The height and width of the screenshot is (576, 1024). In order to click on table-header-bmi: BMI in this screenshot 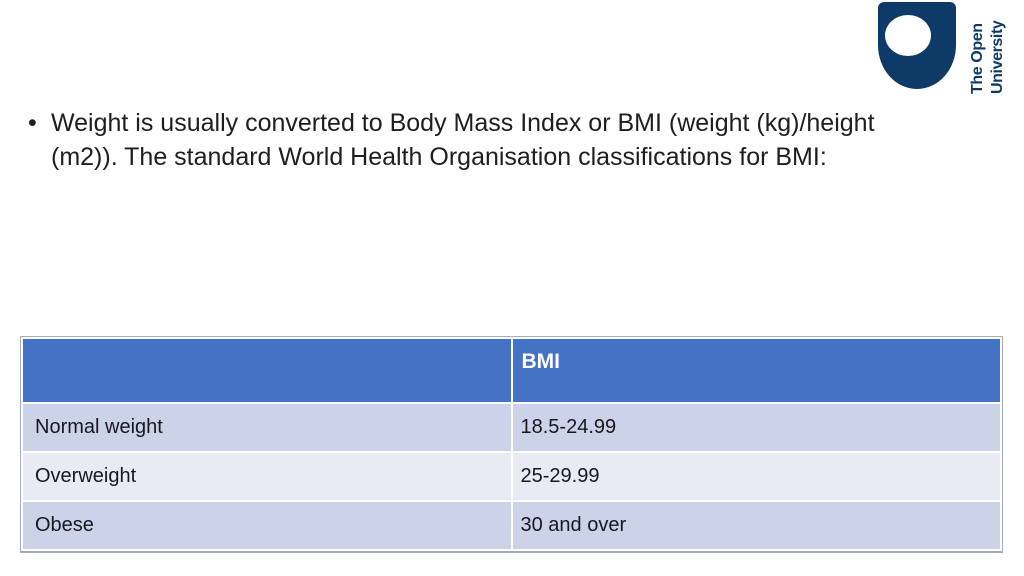, I will do `click(756, 370)`.